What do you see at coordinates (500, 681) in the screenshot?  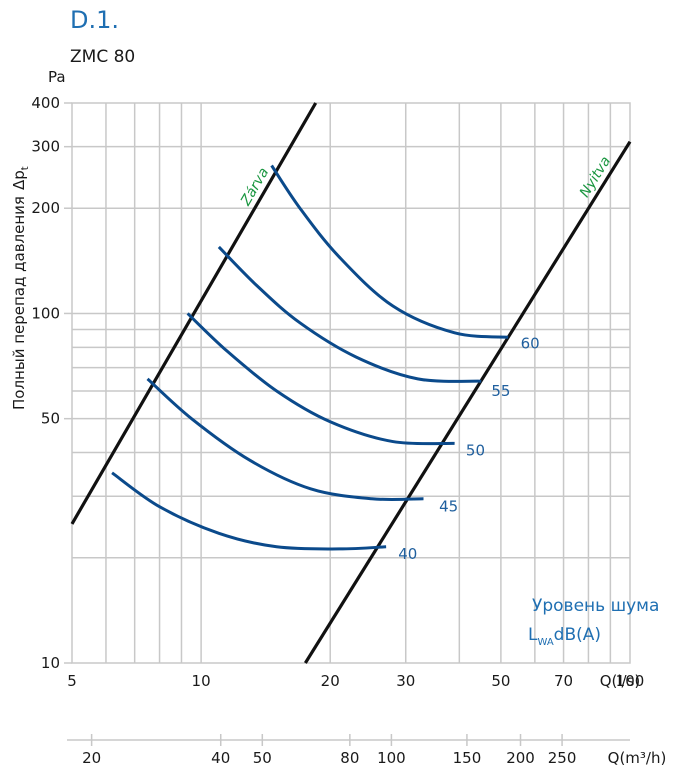 I see `x-tick-label: 50` at bounding box center [500, 681].